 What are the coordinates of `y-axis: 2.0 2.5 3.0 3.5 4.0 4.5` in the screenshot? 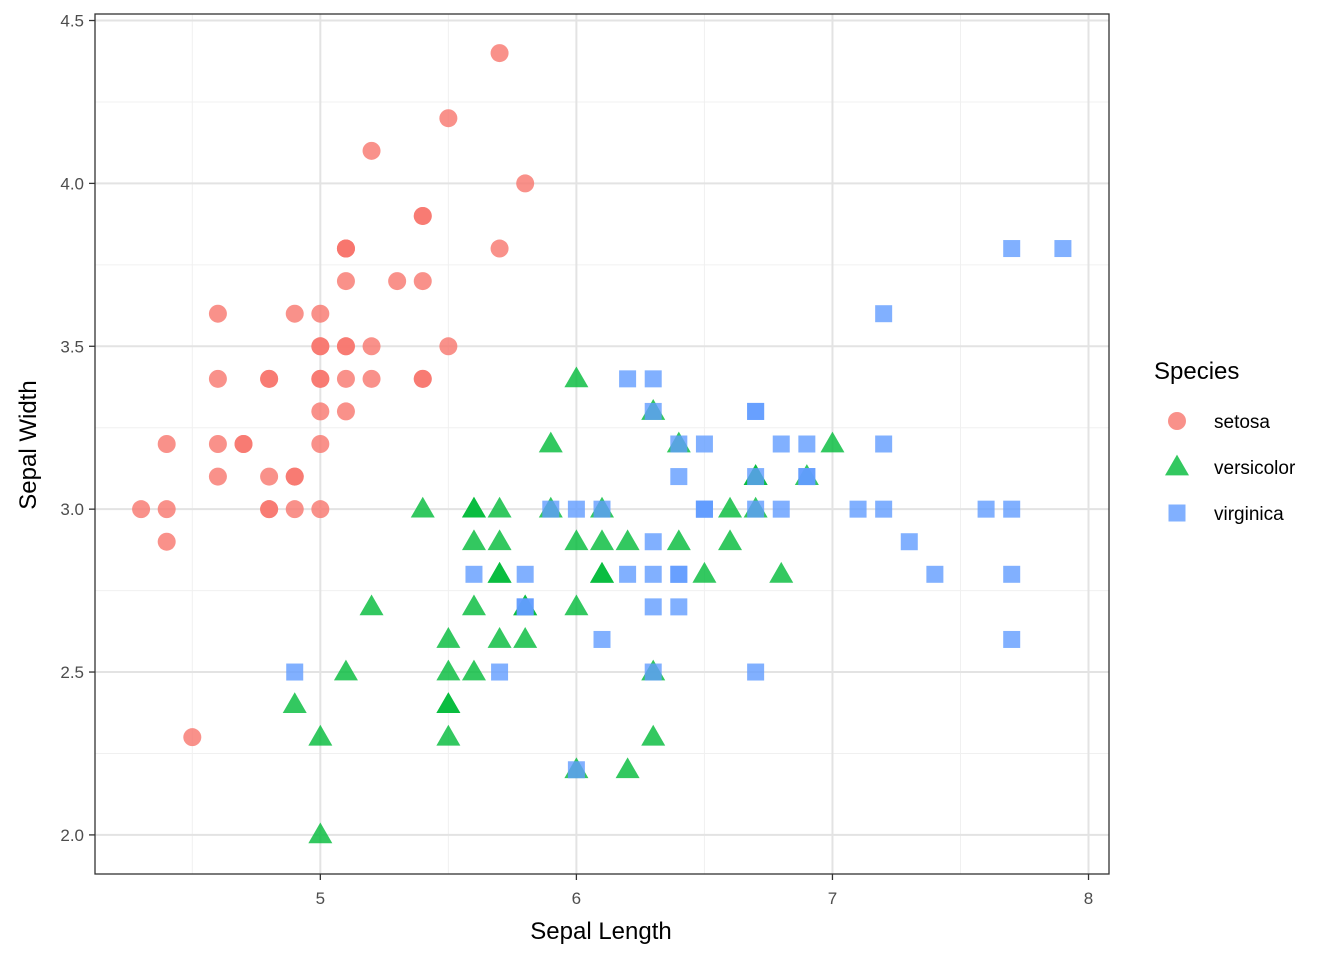 It's located at (77, 428).